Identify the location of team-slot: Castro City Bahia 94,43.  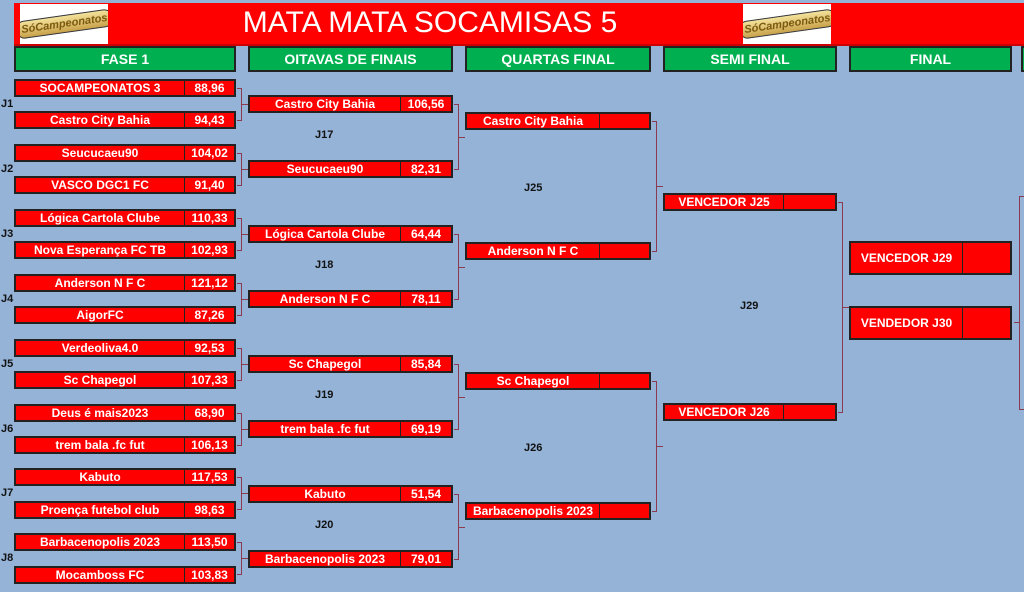
(125, 120).